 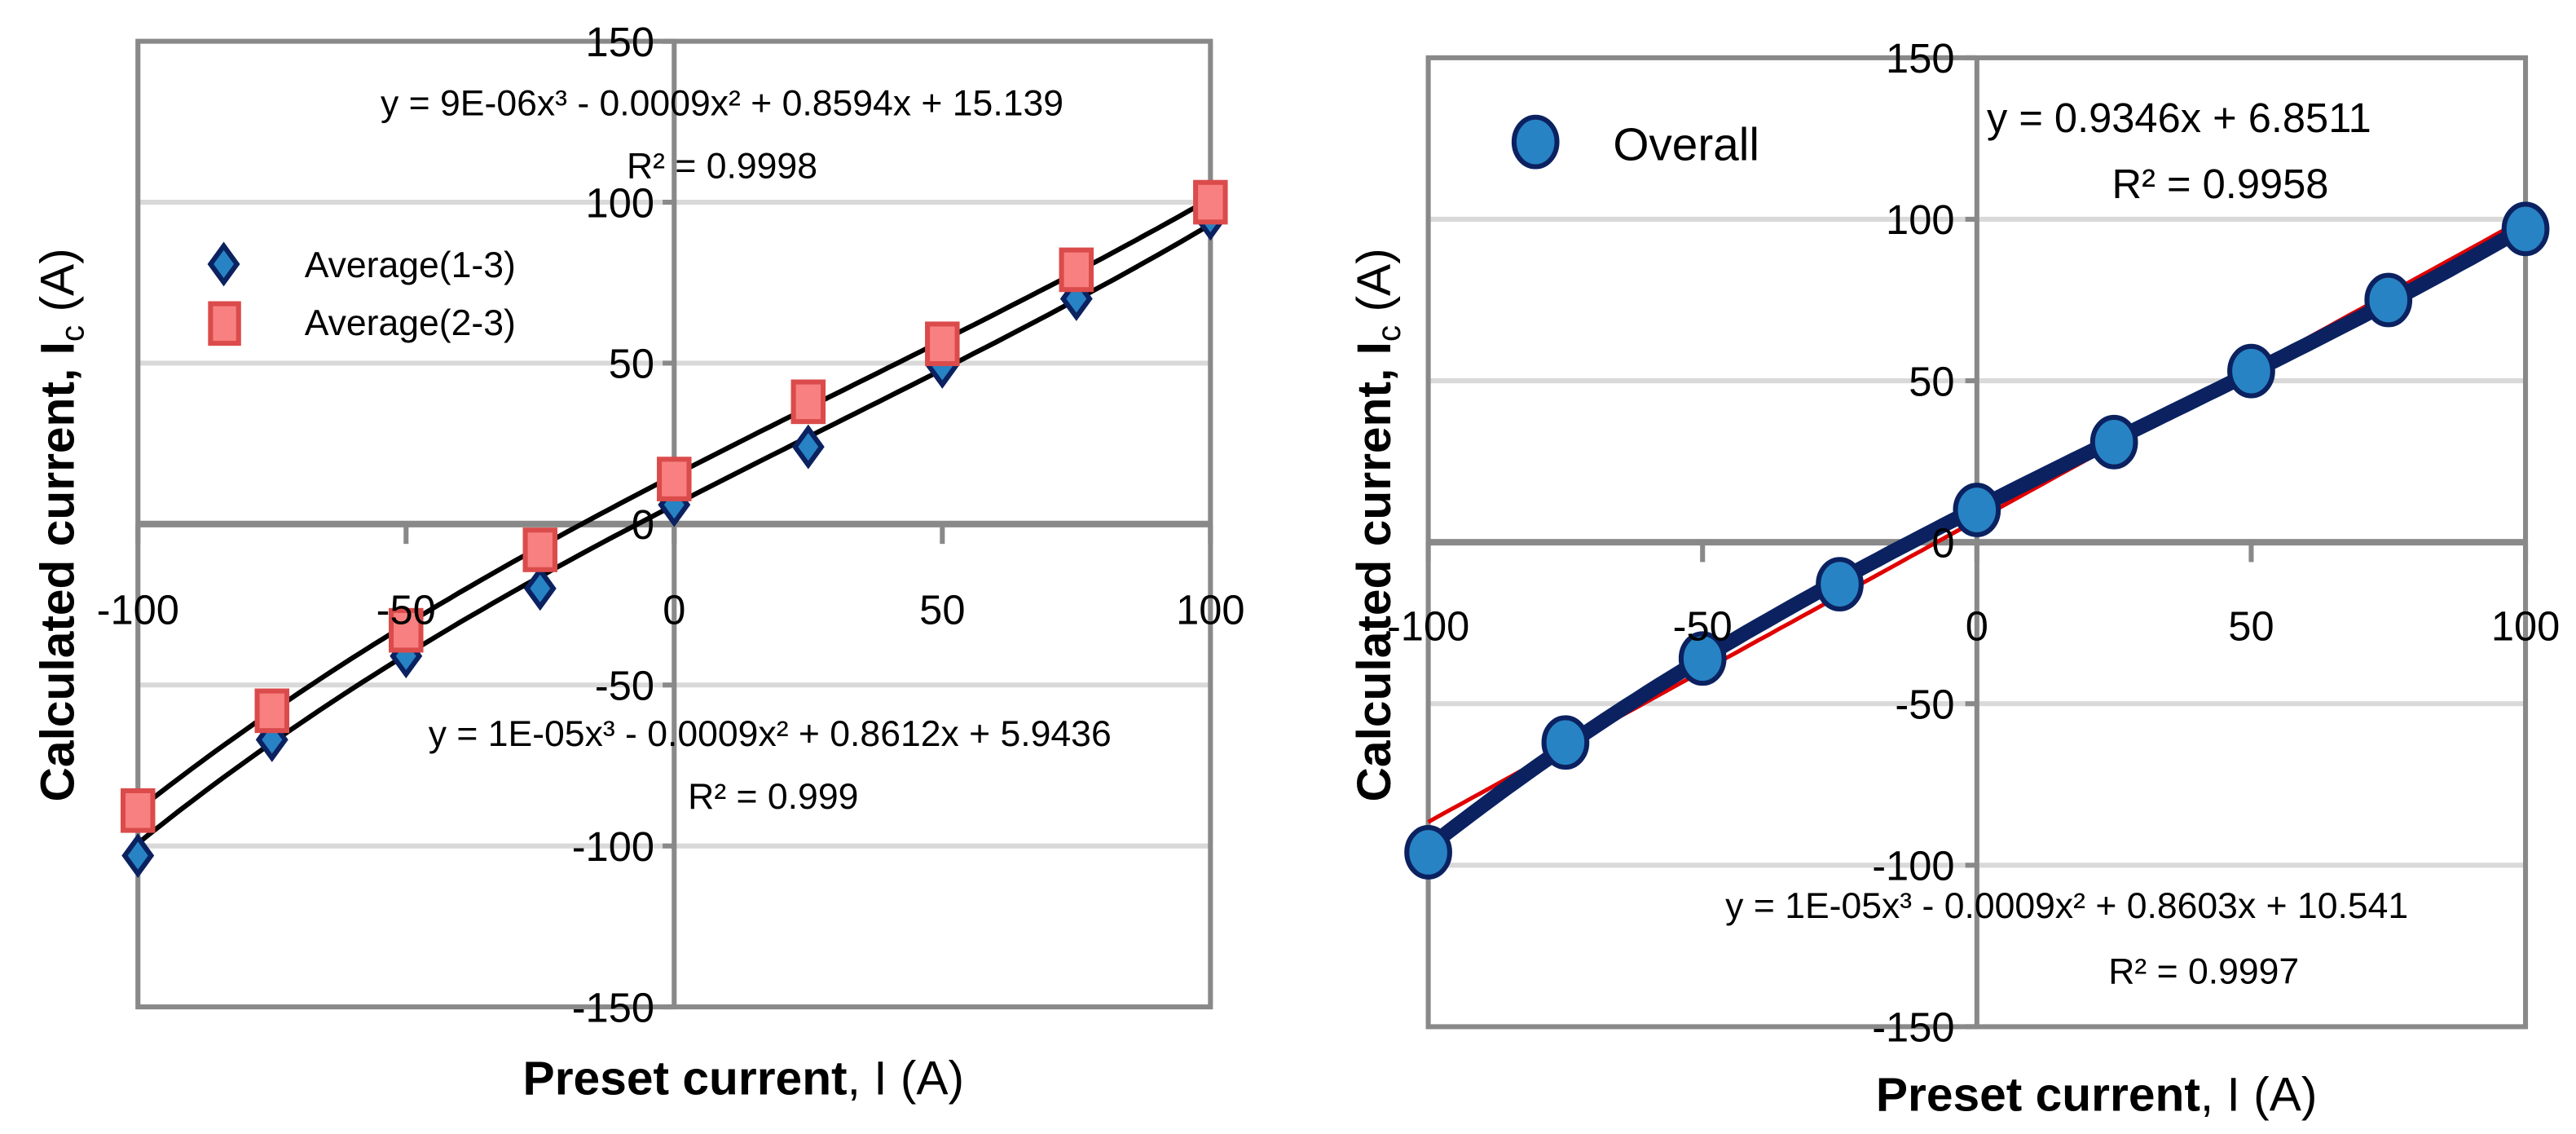 I want to click on legend-marker-overall, so click(x=1536, y=142).